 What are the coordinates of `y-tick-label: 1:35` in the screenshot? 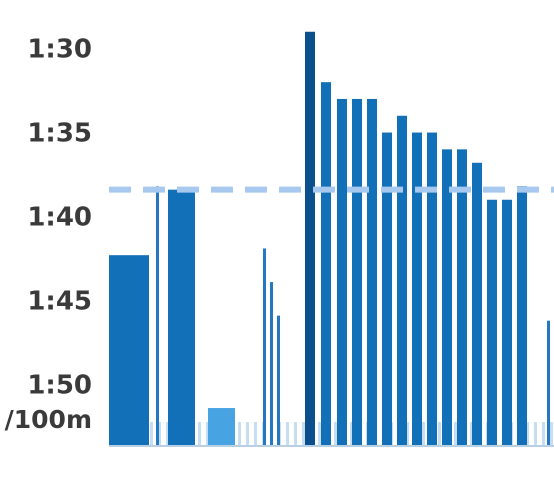 It's located at (59, 134).